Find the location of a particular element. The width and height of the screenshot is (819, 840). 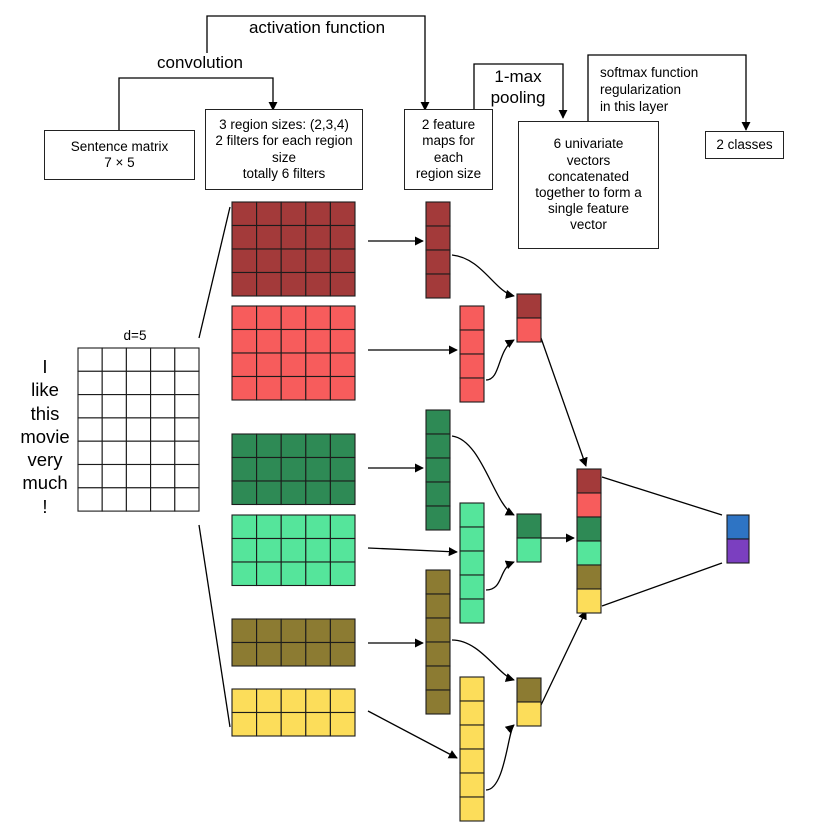

activation-function-label: activation function is located at coordinates (317, 27).